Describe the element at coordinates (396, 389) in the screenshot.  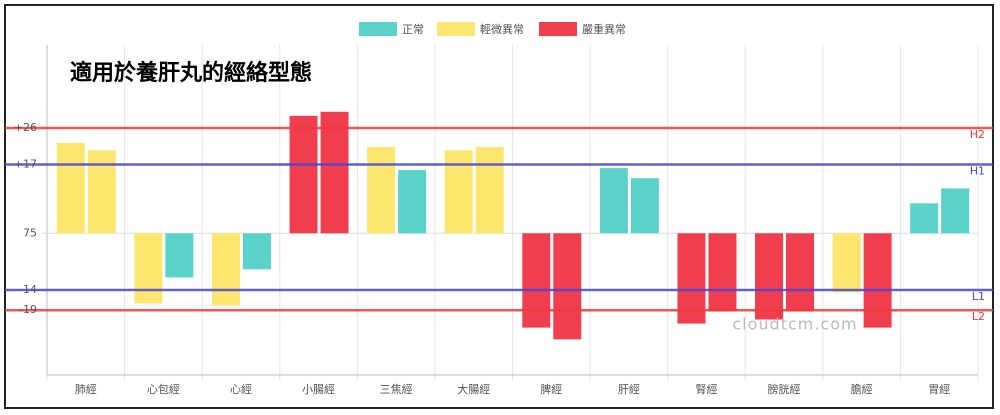
I see `x-tick-label: 三焦經` at that location.